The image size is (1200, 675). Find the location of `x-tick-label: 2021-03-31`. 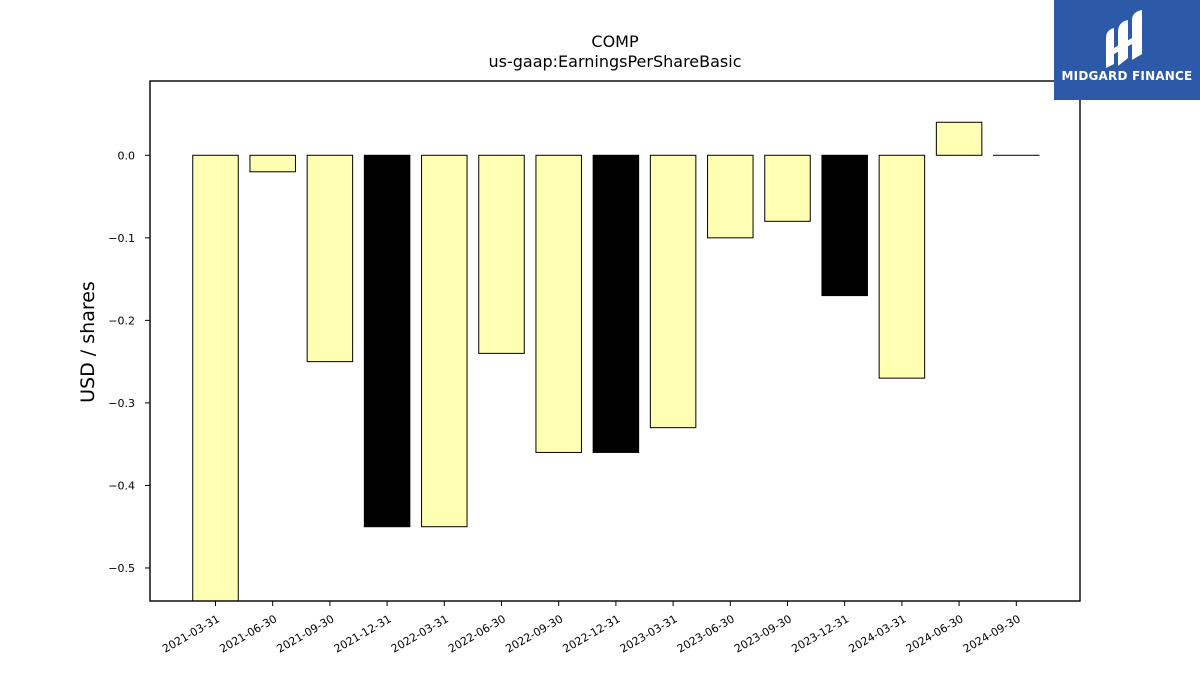

x-tick-label: 2021-03-31 is located at coordinates (191, 633).